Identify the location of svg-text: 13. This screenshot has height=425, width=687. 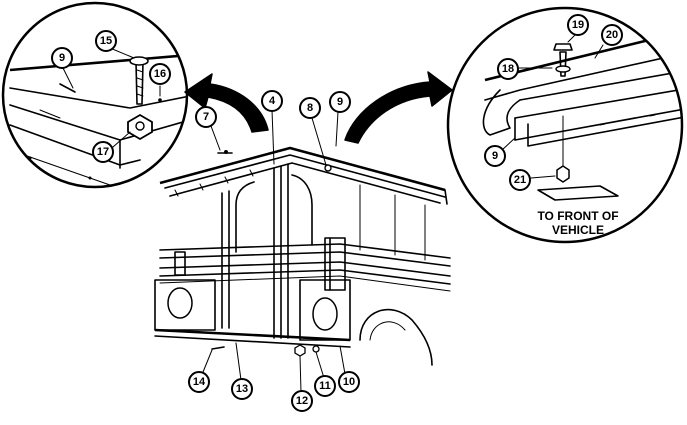
(242, 389).